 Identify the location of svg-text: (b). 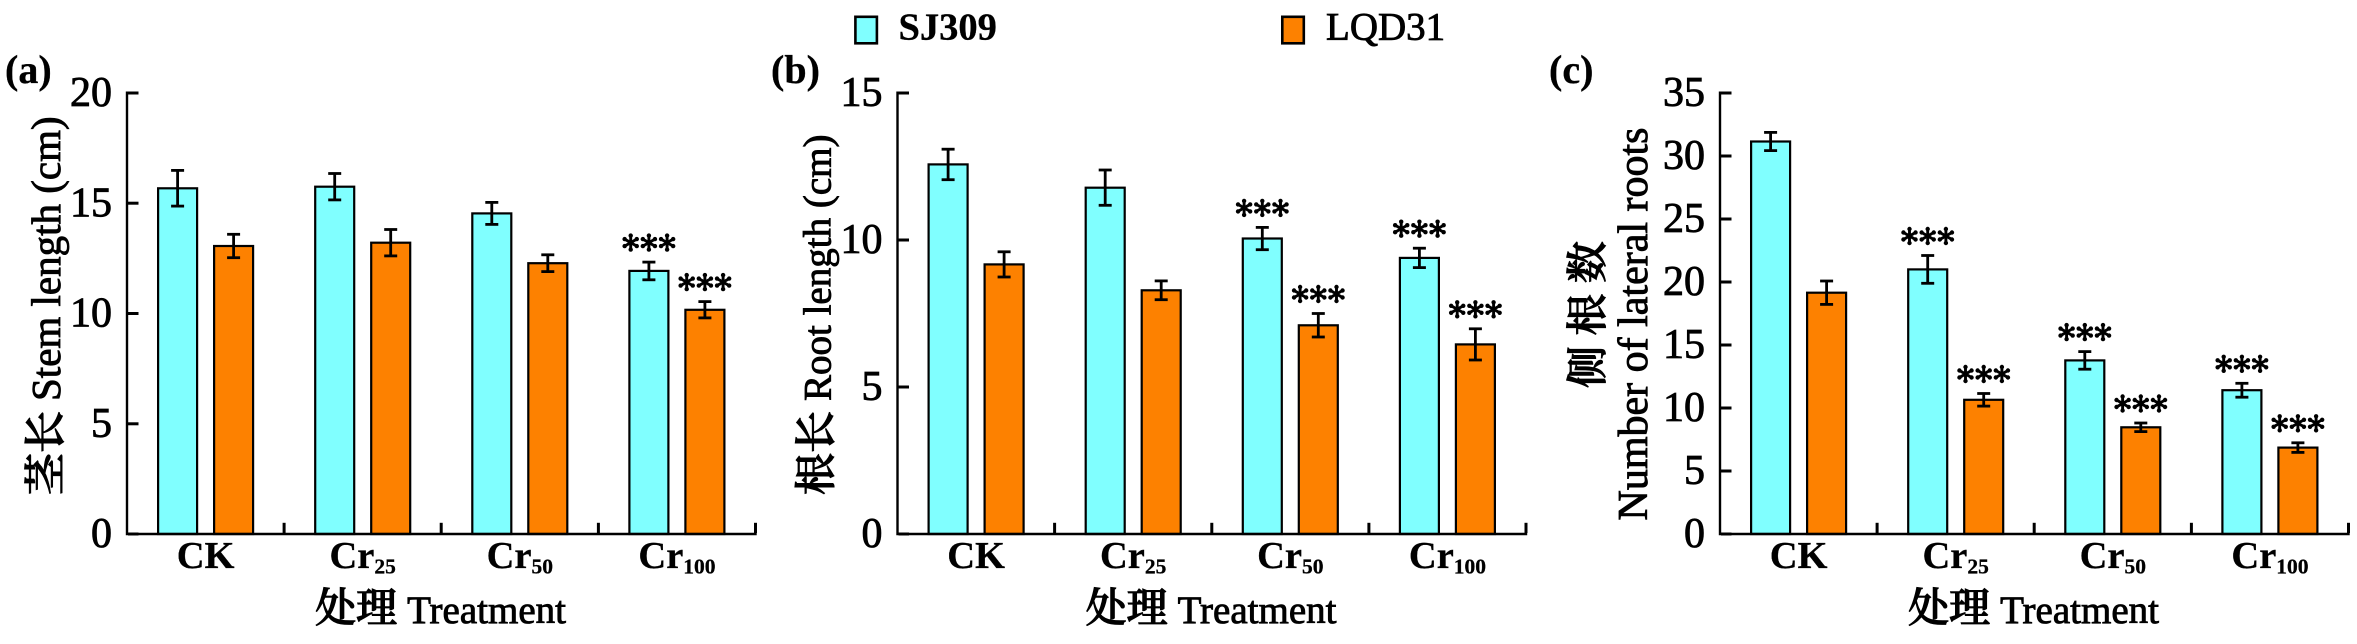
(795, 69).